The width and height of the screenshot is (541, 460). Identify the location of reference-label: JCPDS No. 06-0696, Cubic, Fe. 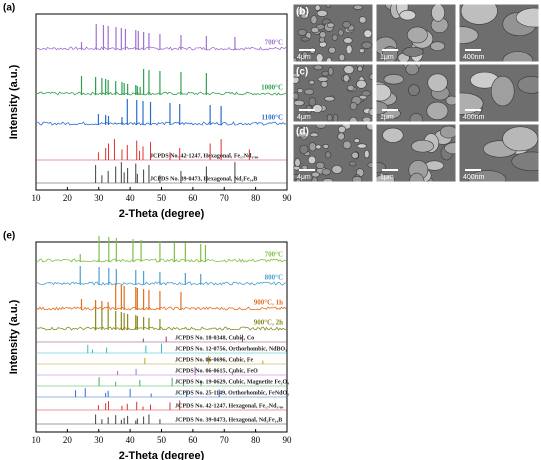
(214, 360).